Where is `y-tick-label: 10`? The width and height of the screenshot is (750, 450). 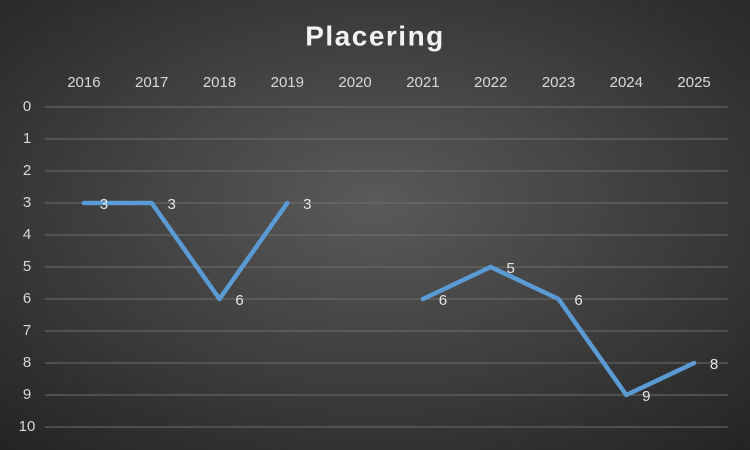
y-tick-label: 10 is located at coordinates (27, 426).